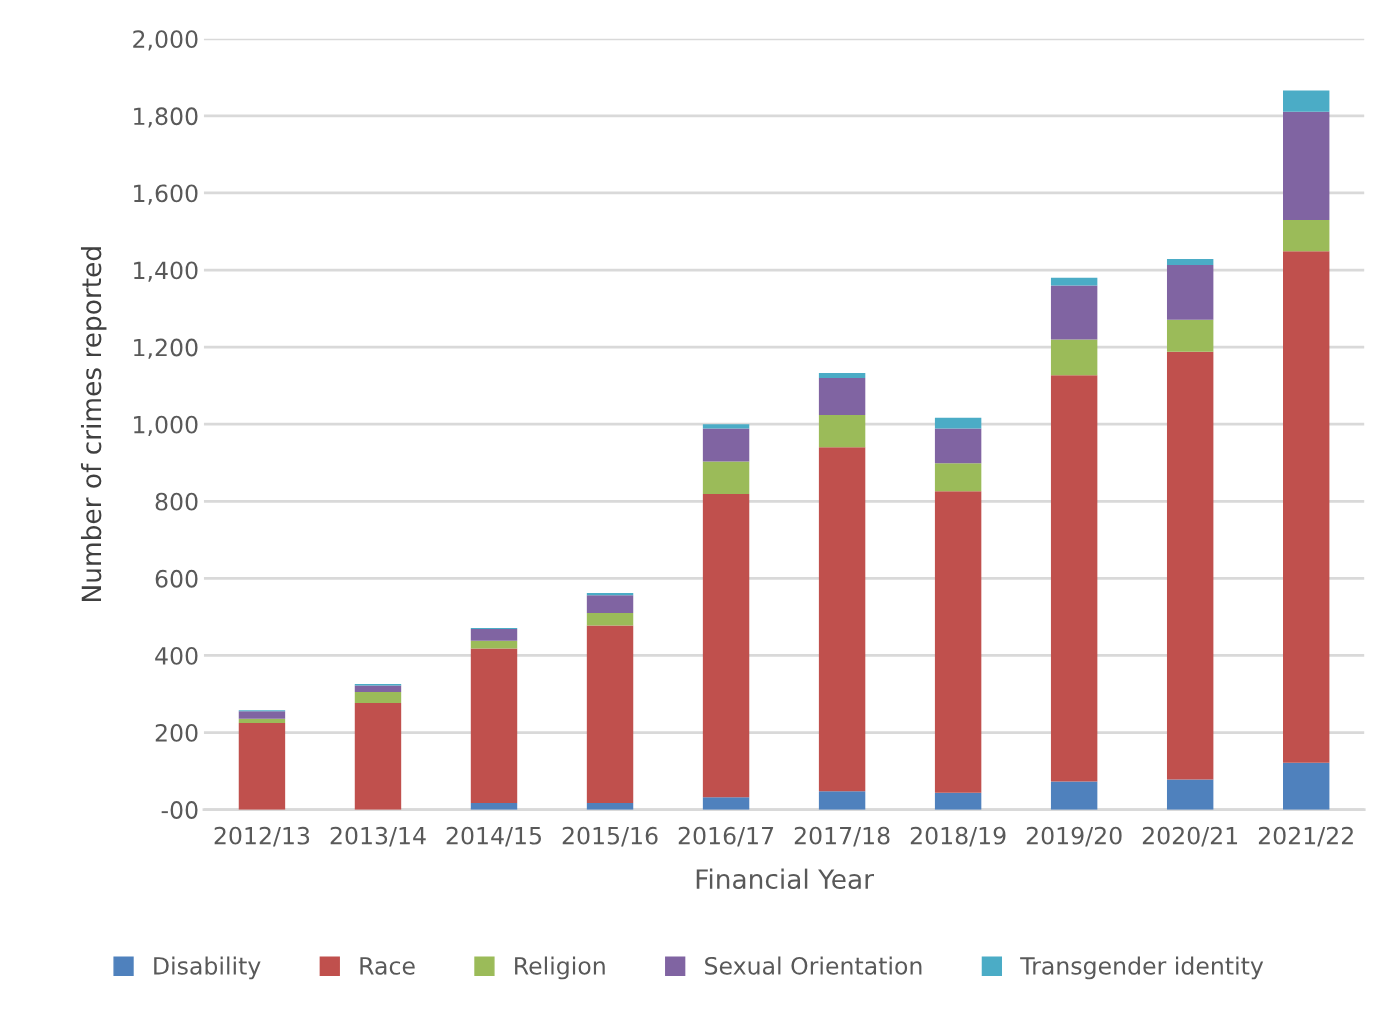  What do you see at coordinates (726, 836) in the screenshot?
I see `x-tick-label: 2016/17` at bounding box center [726, 836].